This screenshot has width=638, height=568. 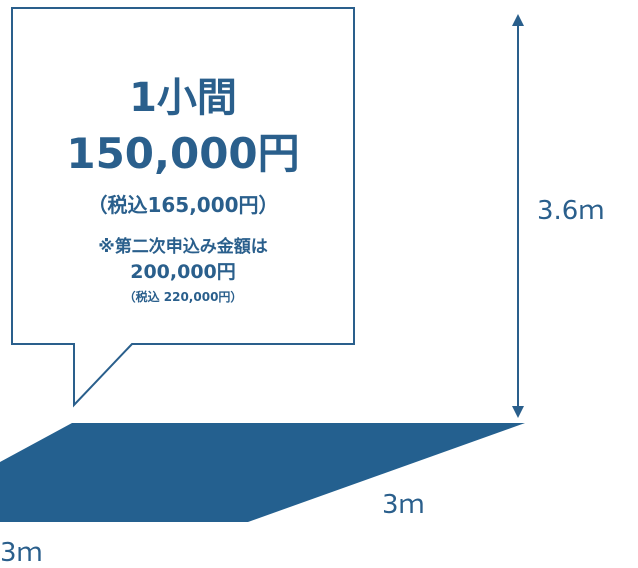 What do you see at coordinates (403, 505) in the screenshot?
I see `depth-dimension-label: 3ｍ` at bounding box center [403, 505].